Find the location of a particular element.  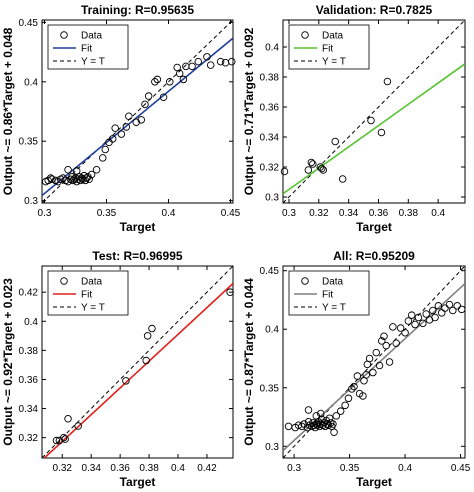

x-tick-label: 0.42 is located at coordinates (207, 468).